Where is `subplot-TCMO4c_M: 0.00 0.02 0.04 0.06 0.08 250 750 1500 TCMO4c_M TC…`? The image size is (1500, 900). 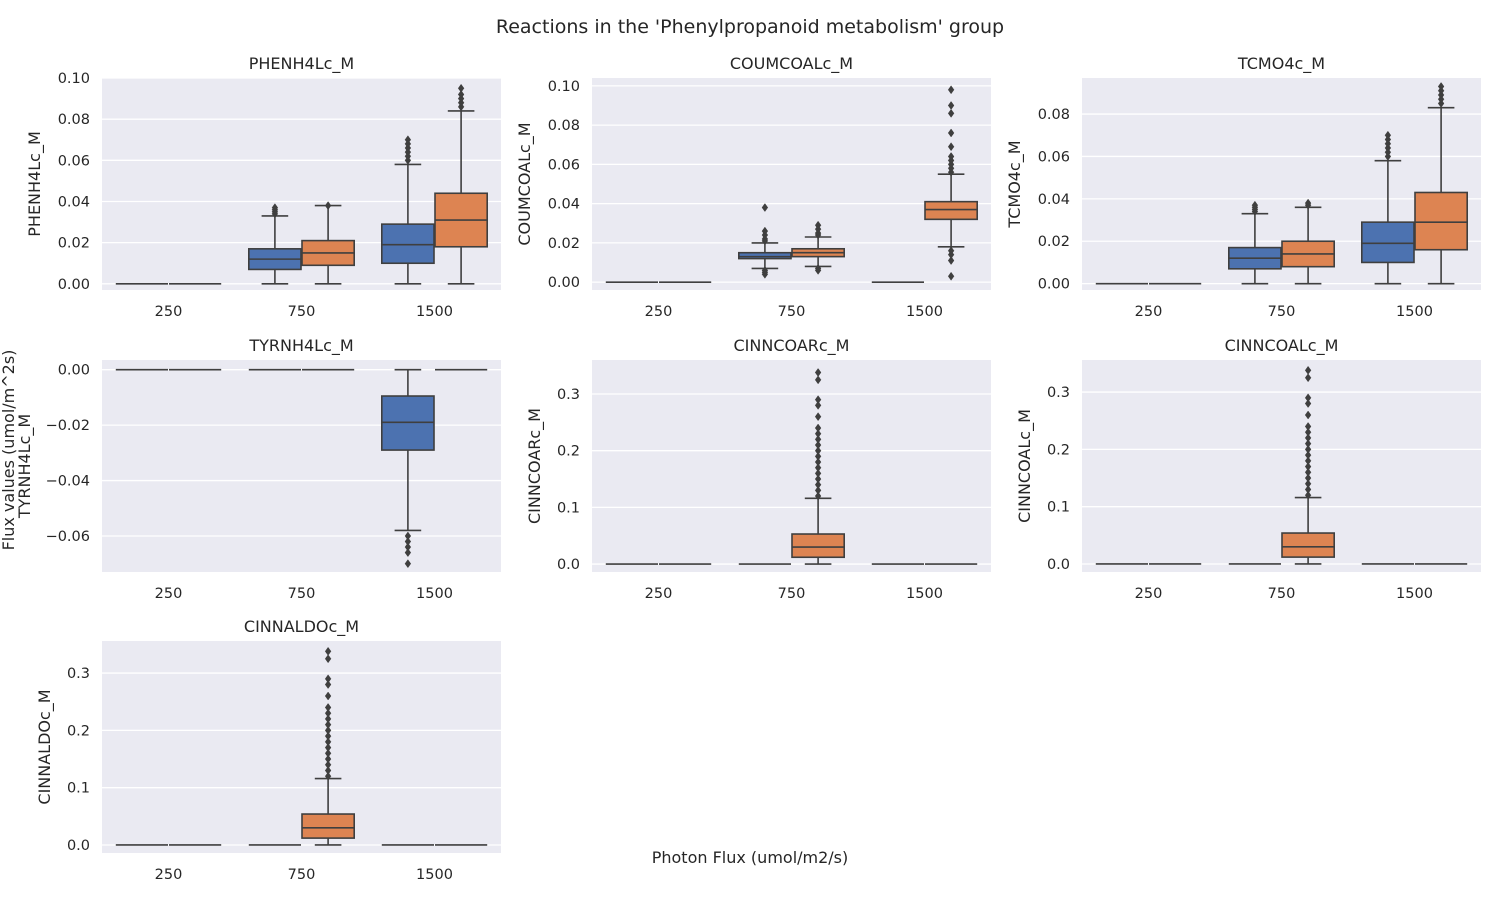 subplot-TCMO4c_M: 0.00 0.02 0.04 0.06 0.08 250 750 1500 TCMO4c_M TC… is located at coordinates (1243, 187).